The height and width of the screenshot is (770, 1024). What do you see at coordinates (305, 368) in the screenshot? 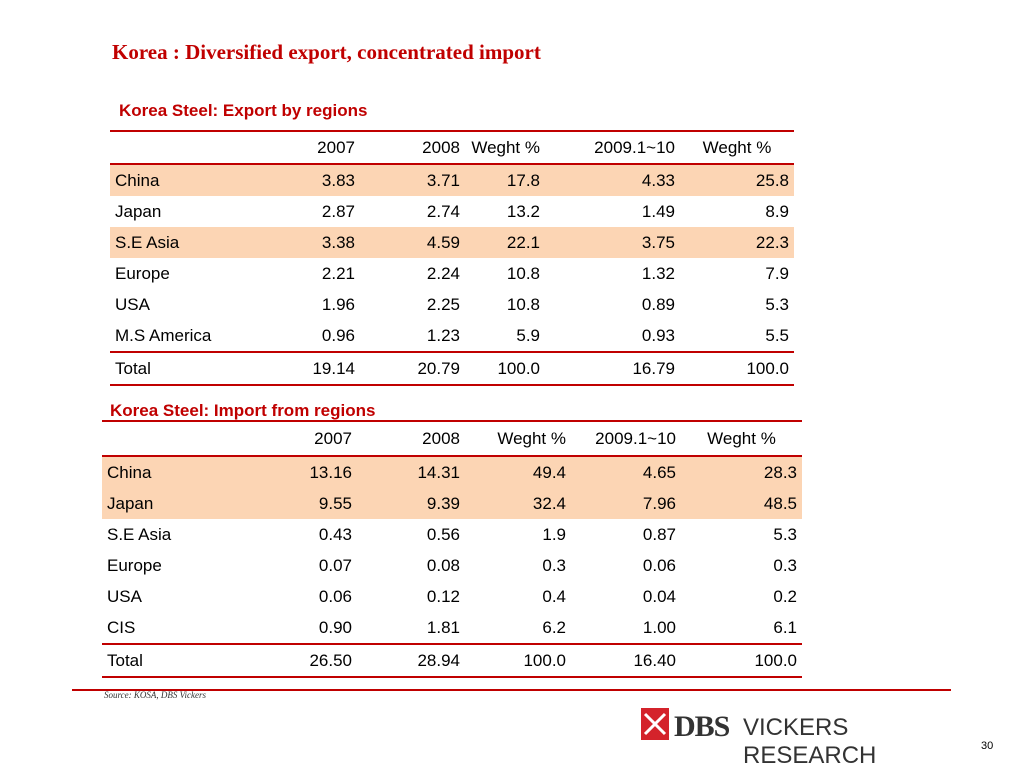
I see `value-cell: 19.14` at bounding box center [305, 368].